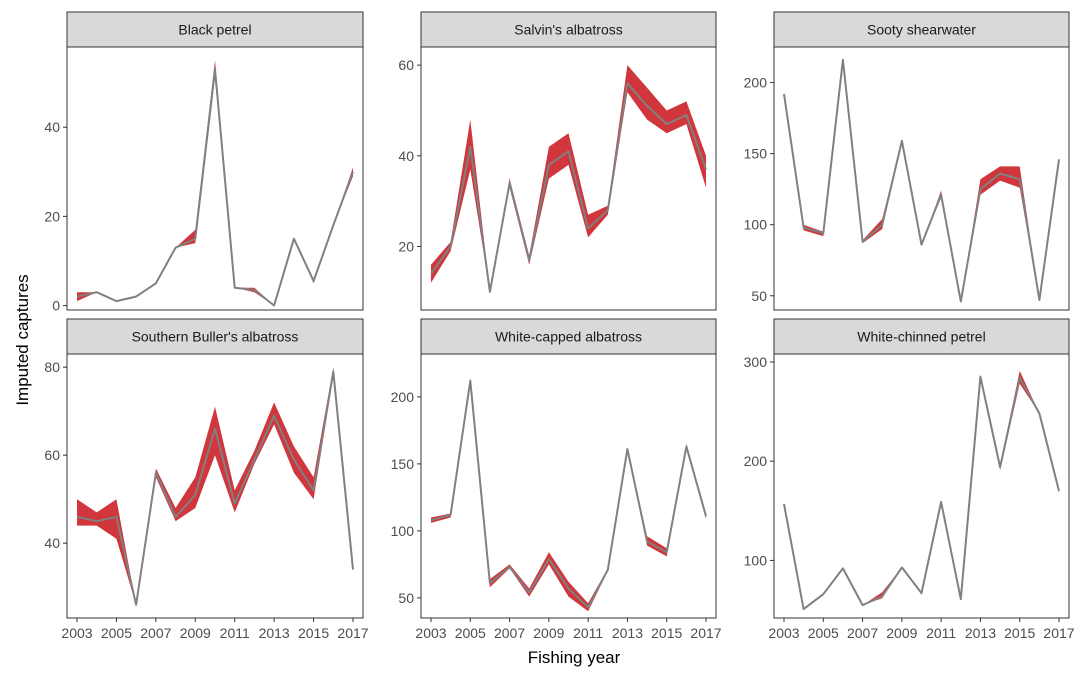 This screenshot has height=675, width=1083. What do you see at coordinates (783, 633) in the screenshot?
I see `x-tick-label: 2003` at bounding box center [783, 633].